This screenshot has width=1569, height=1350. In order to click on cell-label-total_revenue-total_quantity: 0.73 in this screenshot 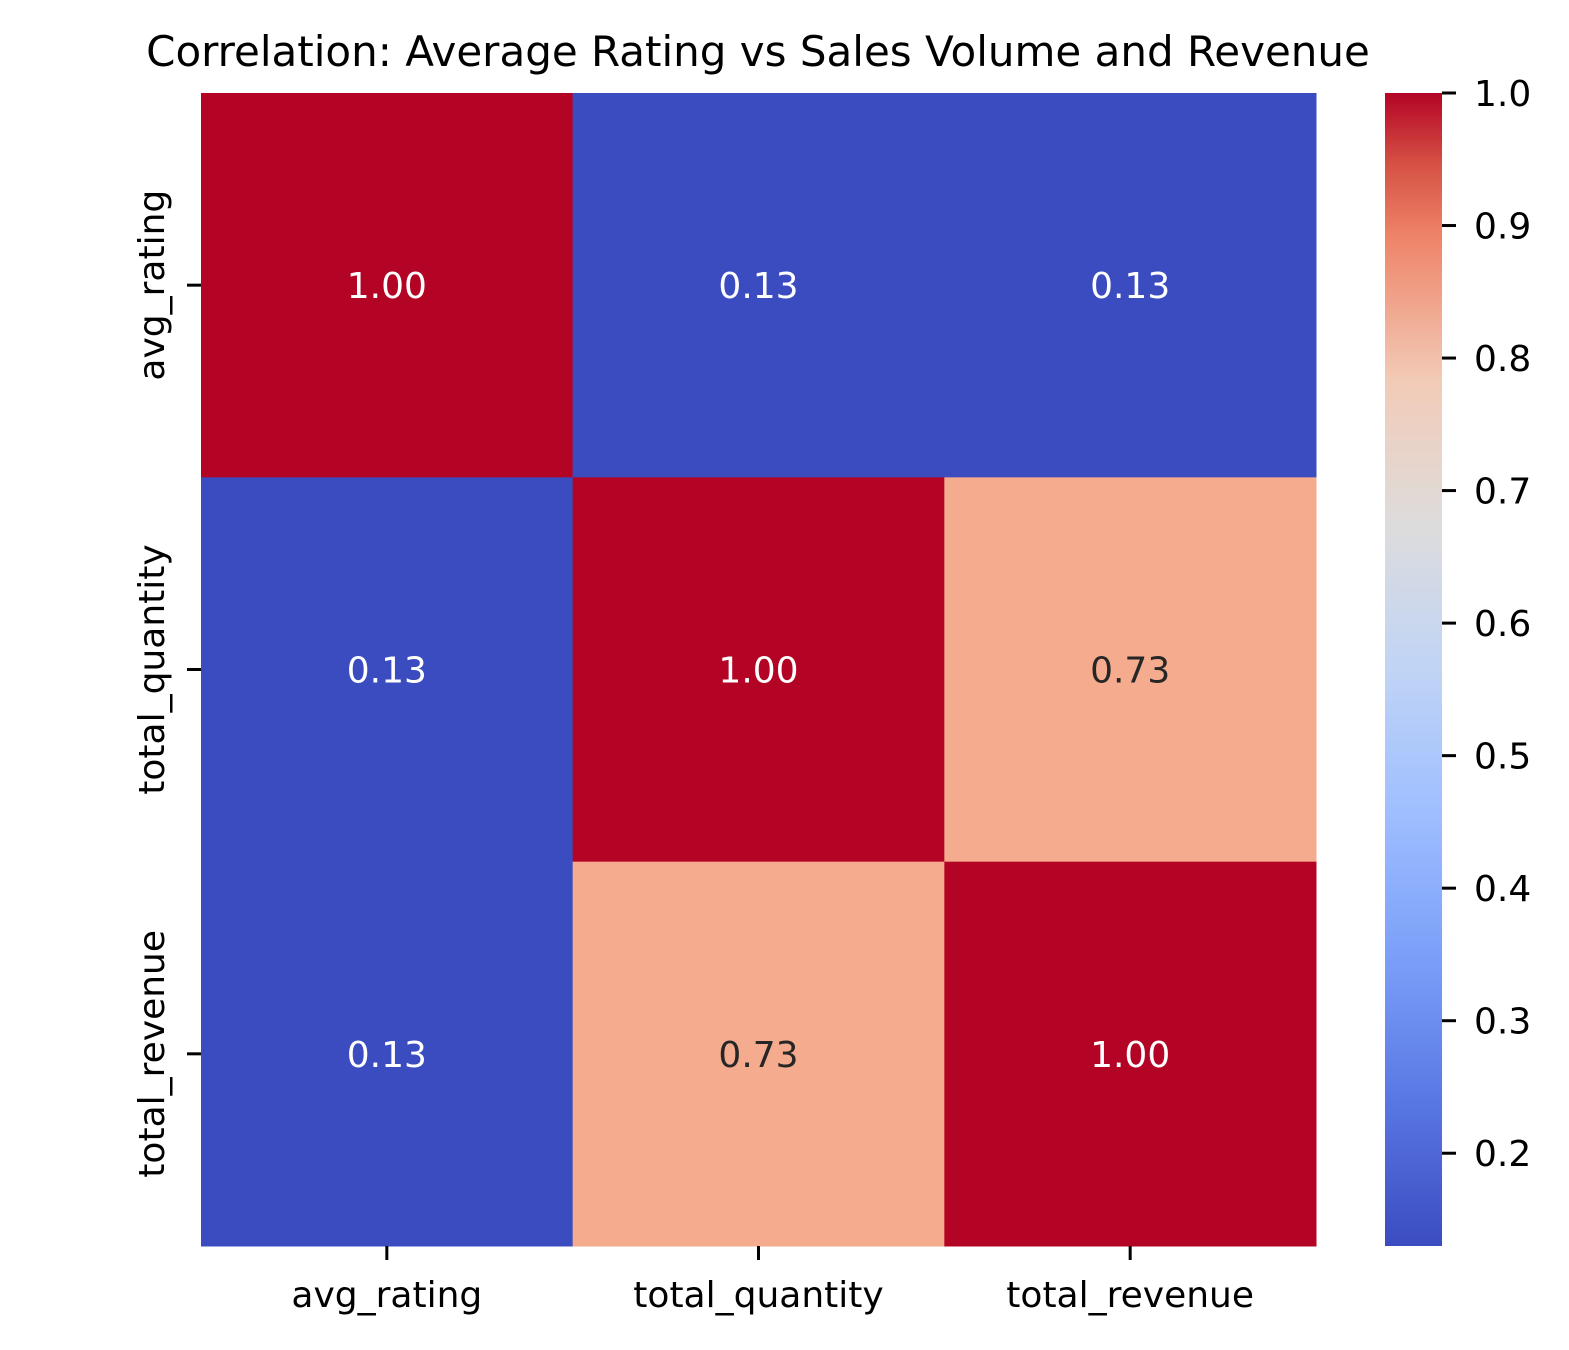, I will do `click(758, 1055)`.